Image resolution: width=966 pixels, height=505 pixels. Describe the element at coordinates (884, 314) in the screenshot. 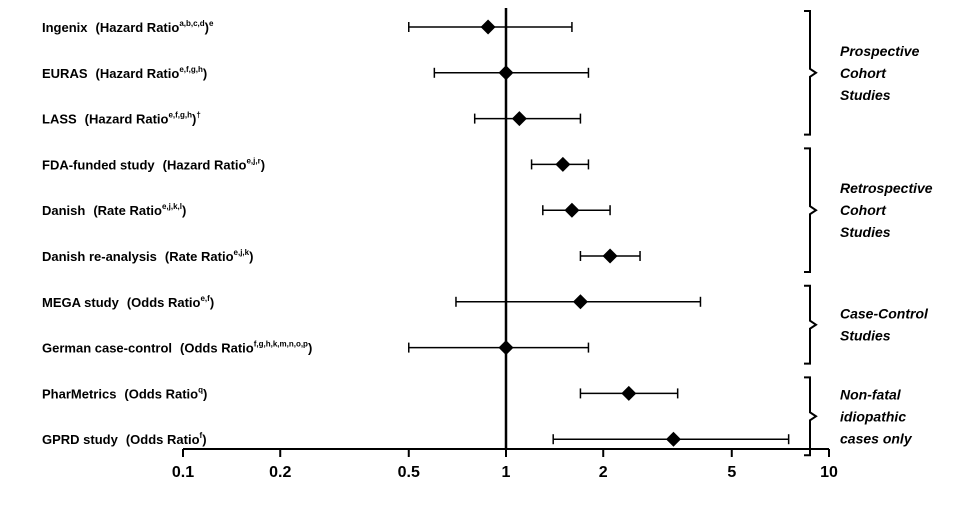

I see `group-label: Case-Control` at that location.